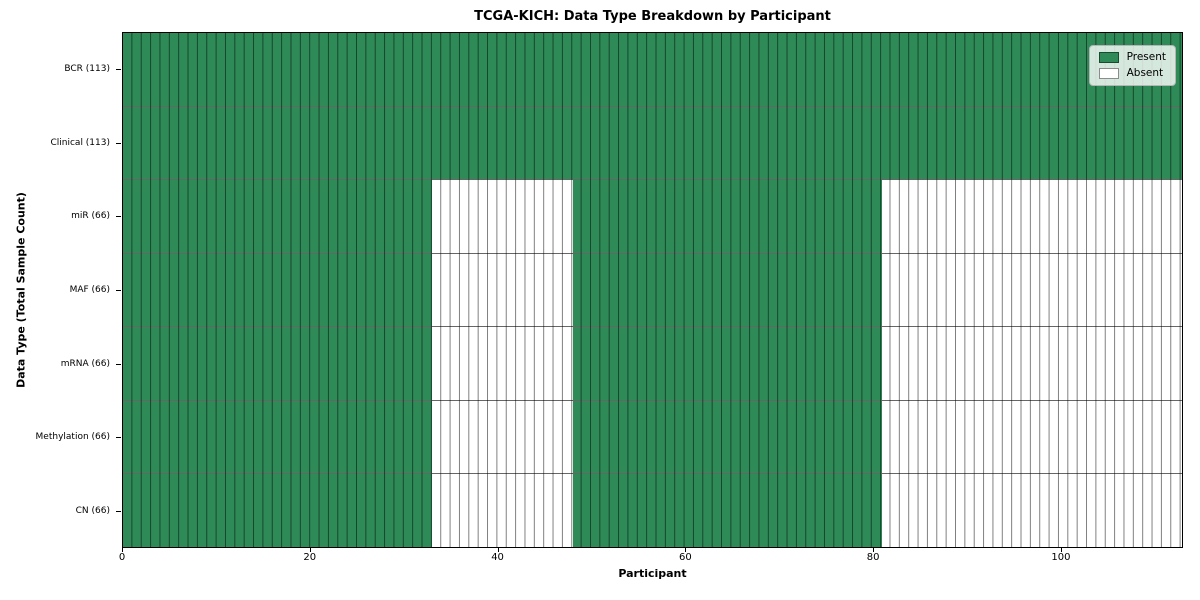  Describe the element at coordinates (652, 573) in the screenshot. I see `x-axis-label: Participant` at that location.